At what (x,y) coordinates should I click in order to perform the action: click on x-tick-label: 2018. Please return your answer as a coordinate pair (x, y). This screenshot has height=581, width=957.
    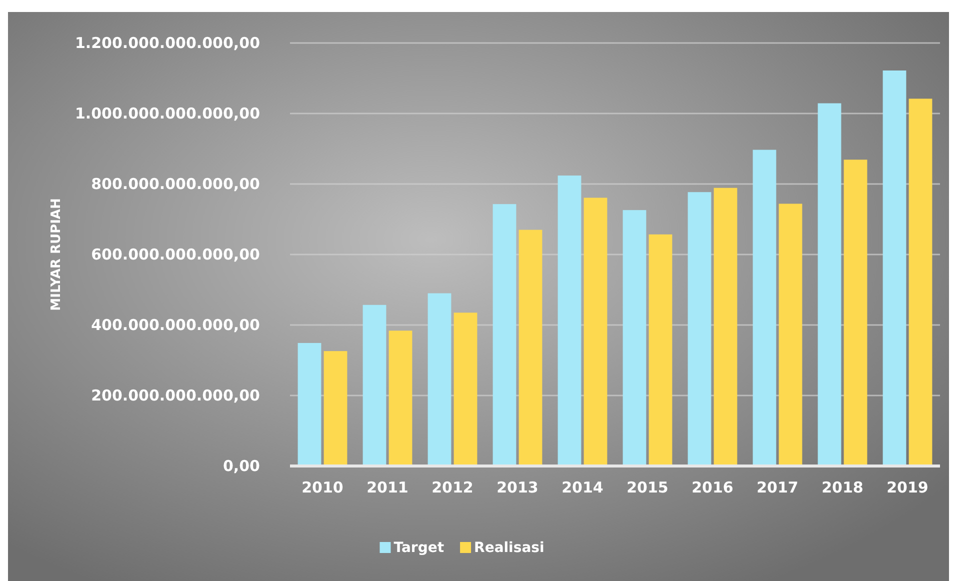
    Looking at the image, I should click on (843, 487).